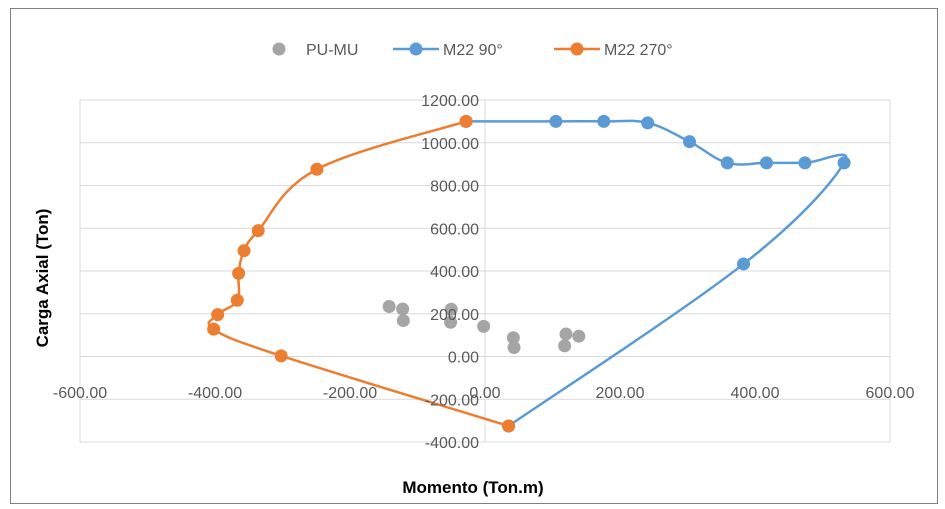 The height and width of the screenshot is (509, 945). What do you see at coordinates (350, 393) in the screenshot?
I see `x-tick-label: -200.00` at bounding box center [350, 393].